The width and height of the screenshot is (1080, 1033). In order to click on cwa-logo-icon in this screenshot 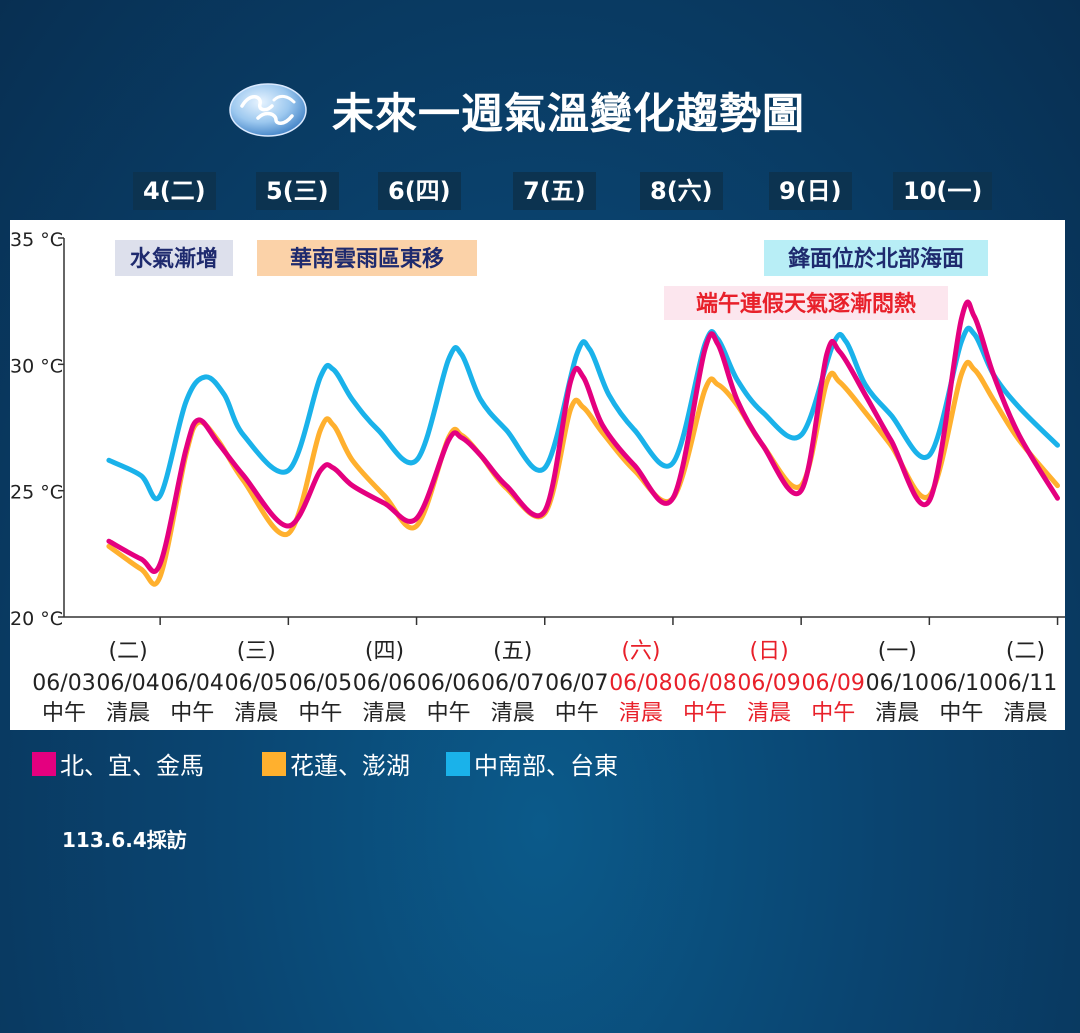, I will do `click(268, 110)`.